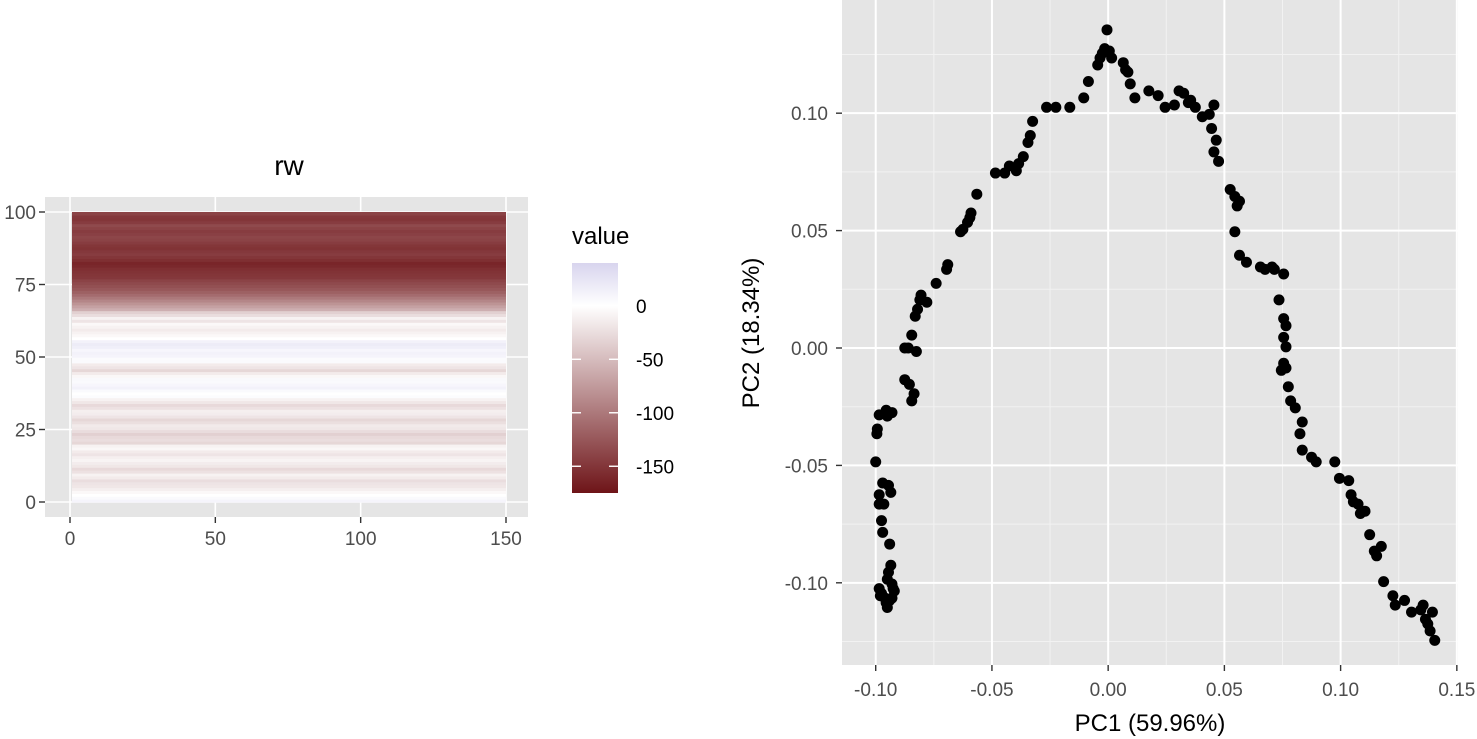  What do you see at coordinates (215, 539) in the screenshot?
I see `heatmap-x-tick-label: 50` at bounding box center [215, 539].